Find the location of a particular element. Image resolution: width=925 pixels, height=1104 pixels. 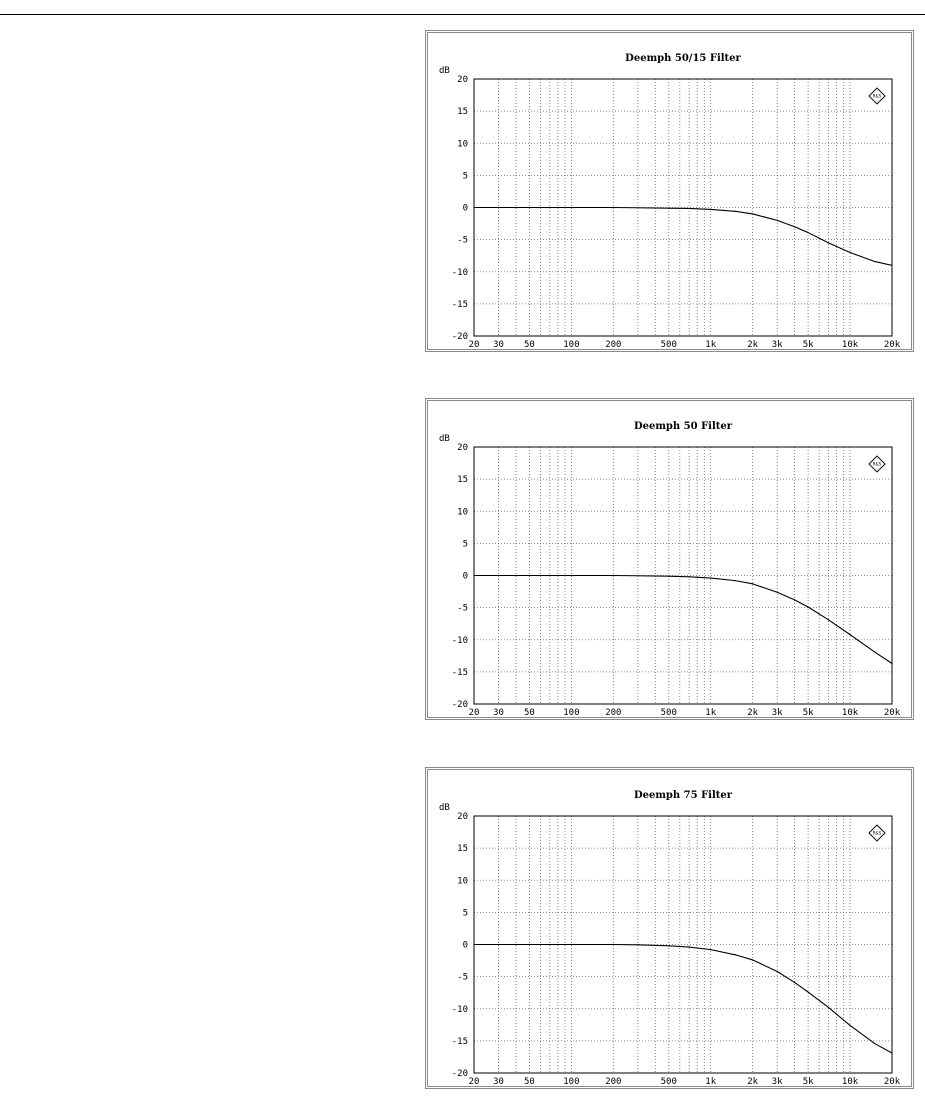

chart-1-x-tick-label: 500 is located at coordinates (669, 345).